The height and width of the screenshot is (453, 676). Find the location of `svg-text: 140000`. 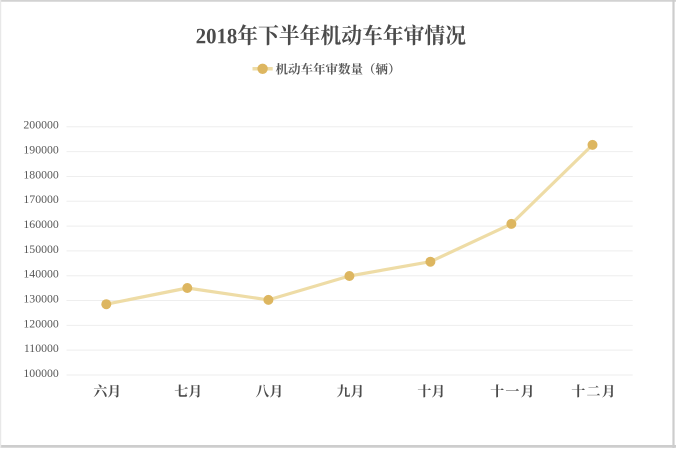

svg-text: 140000 is located at coordinates (40, 274).